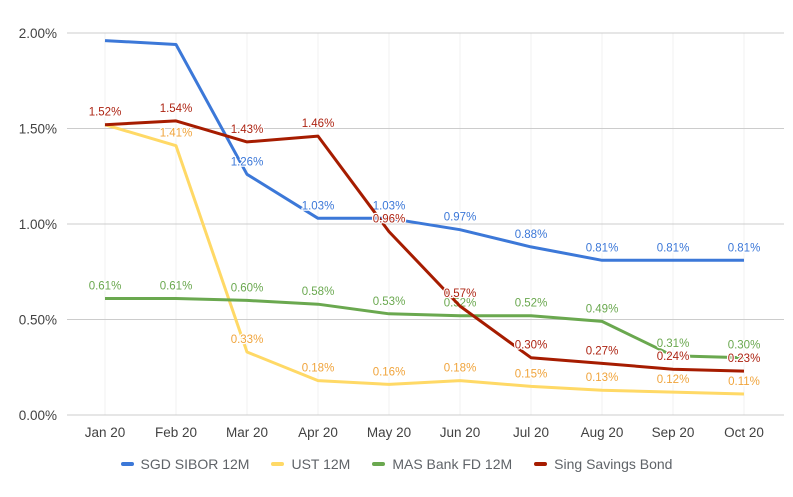 This screenshot has width=793, height=497. Describe the element at coordinates (602, 378) in the screenshot. I see `data-label-ust-12m: 0.13%` at that location.